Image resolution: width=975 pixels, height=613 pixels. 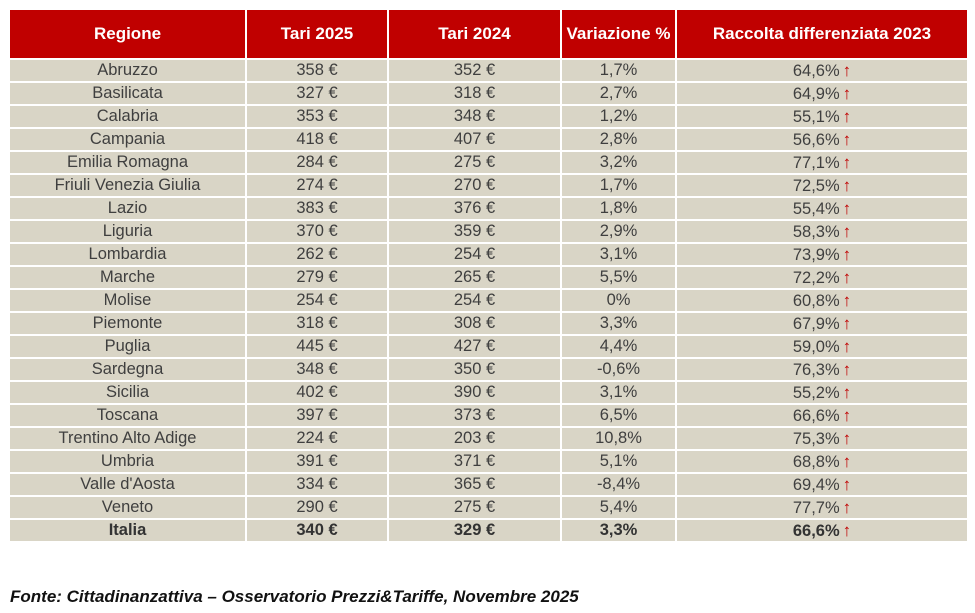 I want to click on cell-tari-2024: 348 €, so click(x=474, y=116).